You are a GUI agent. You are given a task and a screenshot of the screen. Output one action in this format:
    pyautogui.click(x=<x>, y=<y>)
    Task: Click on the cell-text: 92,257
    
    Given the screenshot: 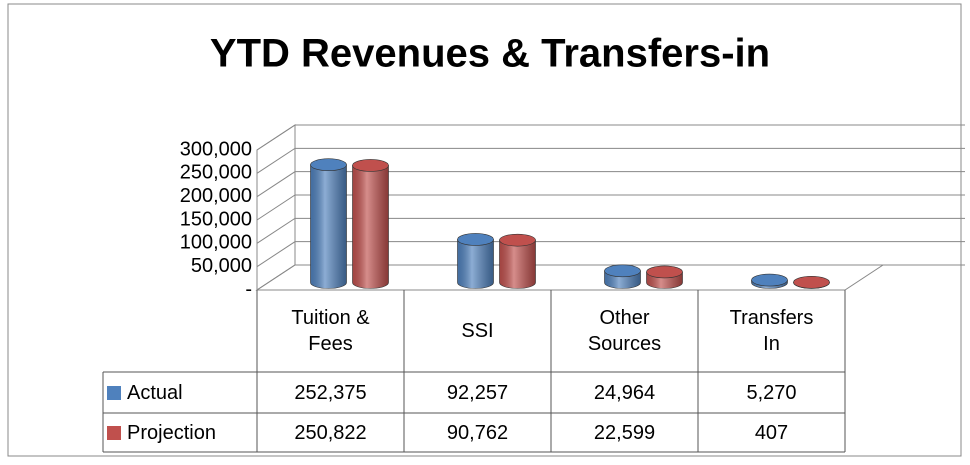 What is the action you would take?
    pyautogui.click(x=477, y=392)
    